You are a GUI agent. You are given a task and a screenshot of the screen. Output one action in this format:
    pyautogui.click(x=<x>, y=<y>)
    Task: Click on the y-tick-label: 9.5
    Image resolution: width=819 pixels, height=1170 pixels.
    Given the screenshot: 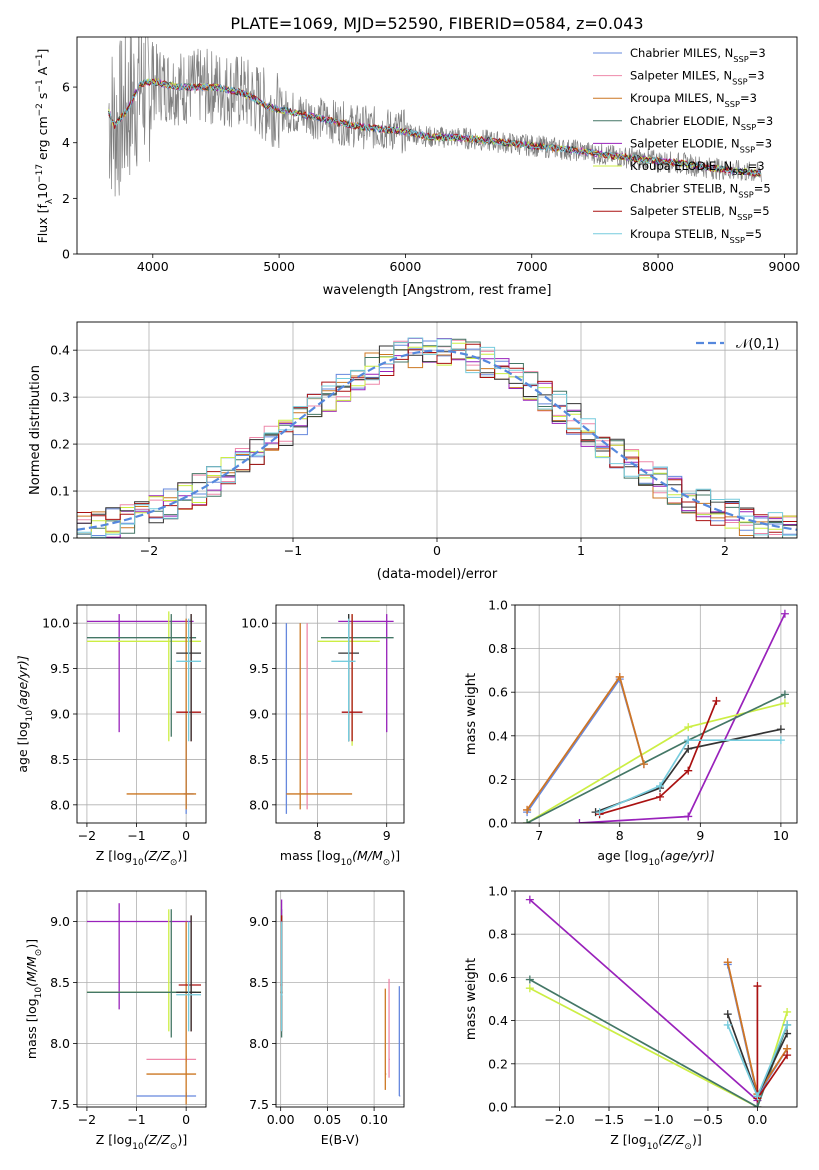 What is the action you would take?
    pyautogui.click(x=259, y=668)
    